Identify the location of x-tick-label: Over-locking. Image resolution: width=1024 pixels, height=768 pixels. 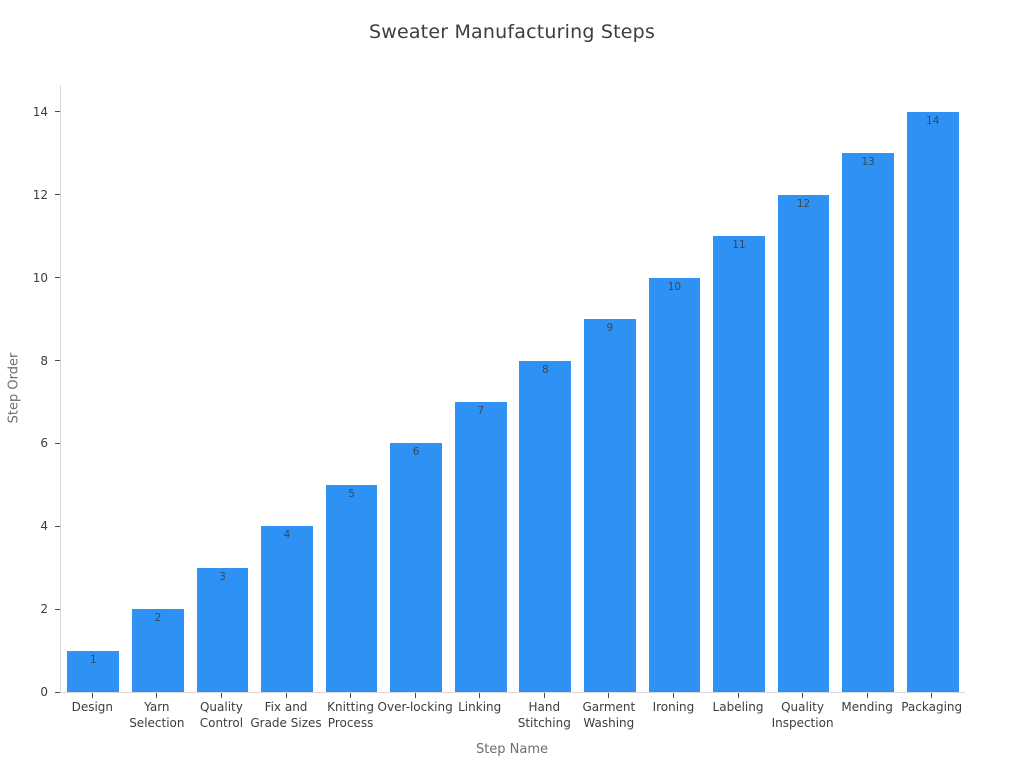
(415, 708).